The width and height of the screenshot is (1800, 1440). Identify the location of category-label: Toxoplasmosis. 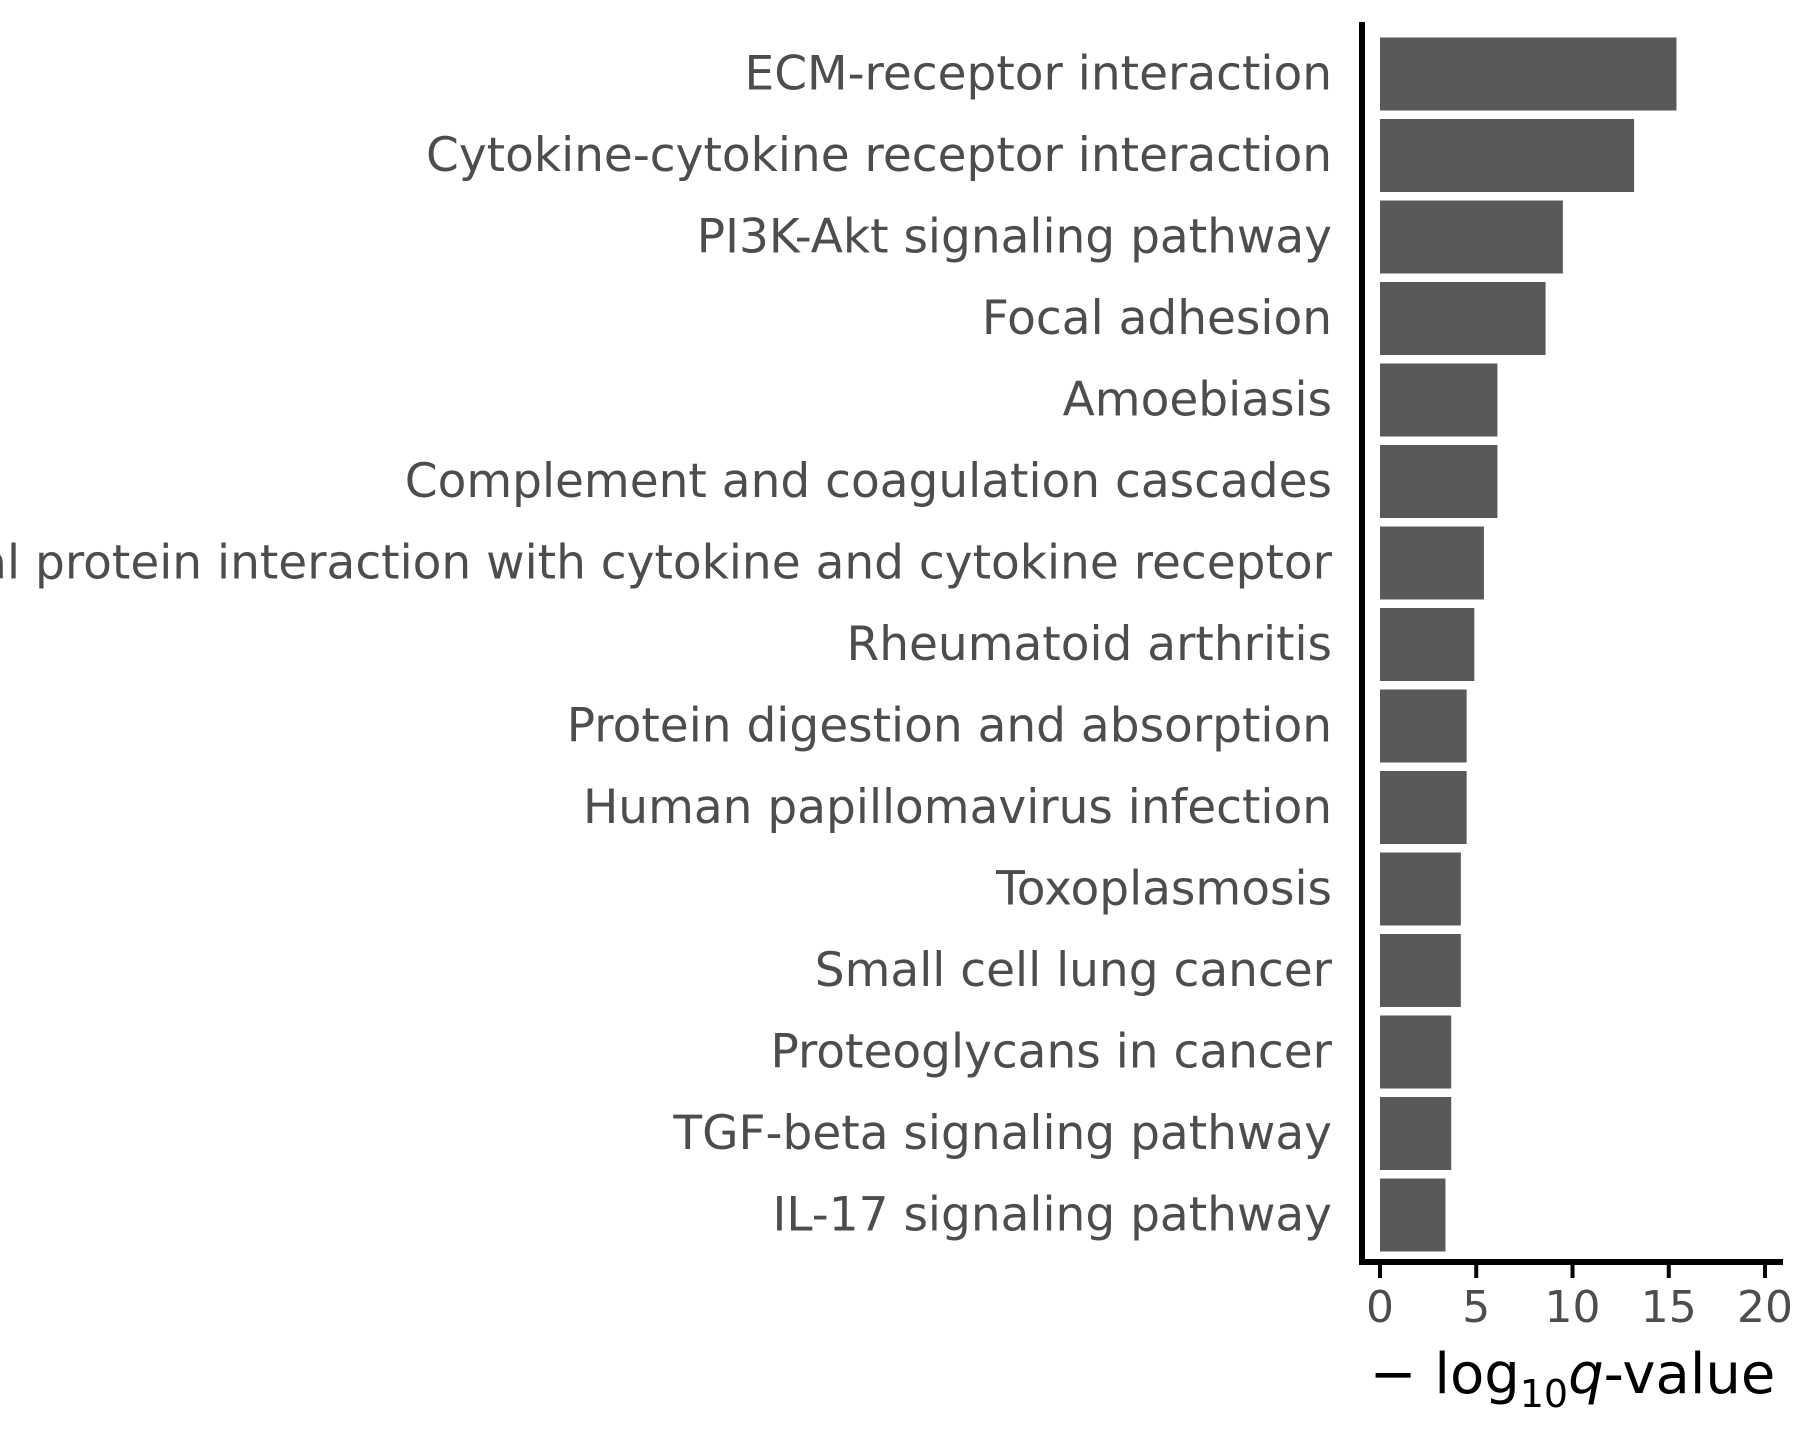
(1163, 889).